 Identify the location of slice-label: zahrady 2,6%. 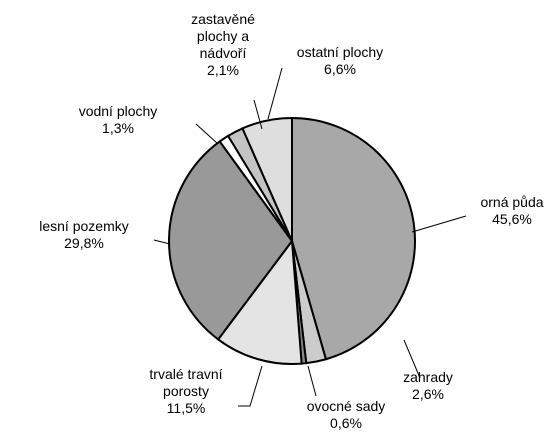
(428, 386).